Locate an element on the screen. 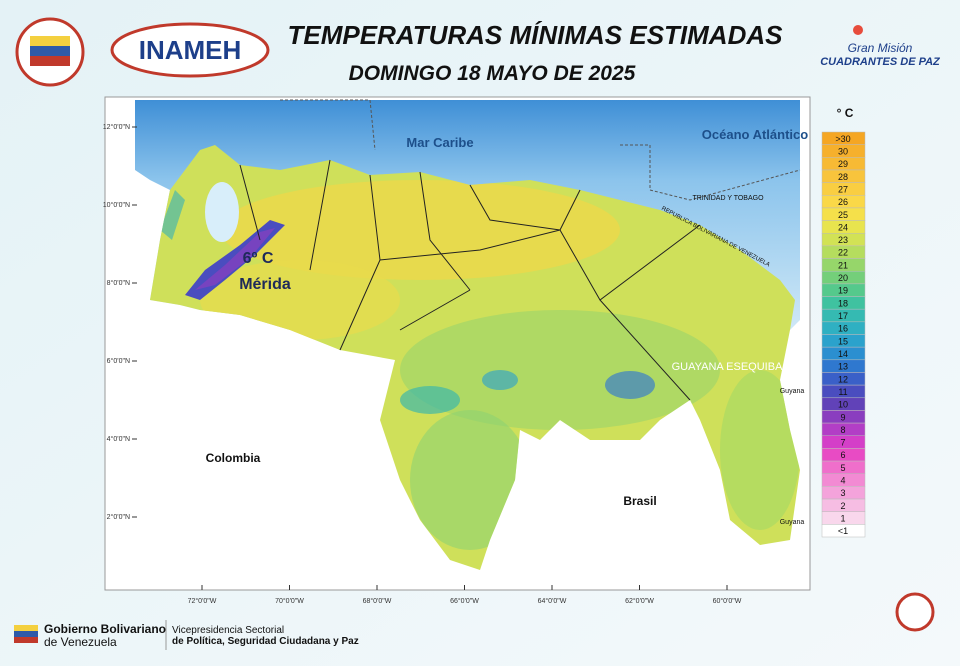 The height and width of the screenshot is (671, 960). lon-label: 72°0'0"W is located at coordinates (202, 601).